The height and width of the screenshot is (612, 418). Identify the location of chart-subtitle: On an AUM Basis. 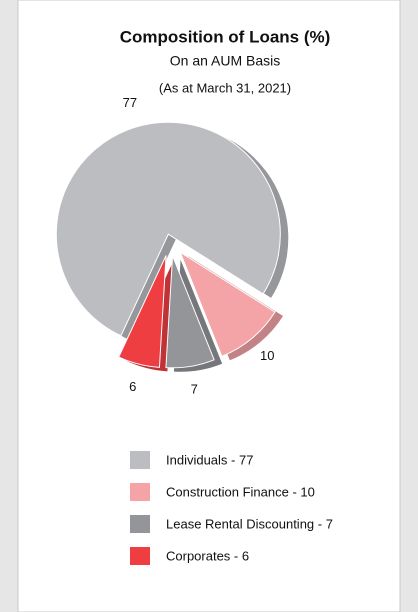
(225, 61).